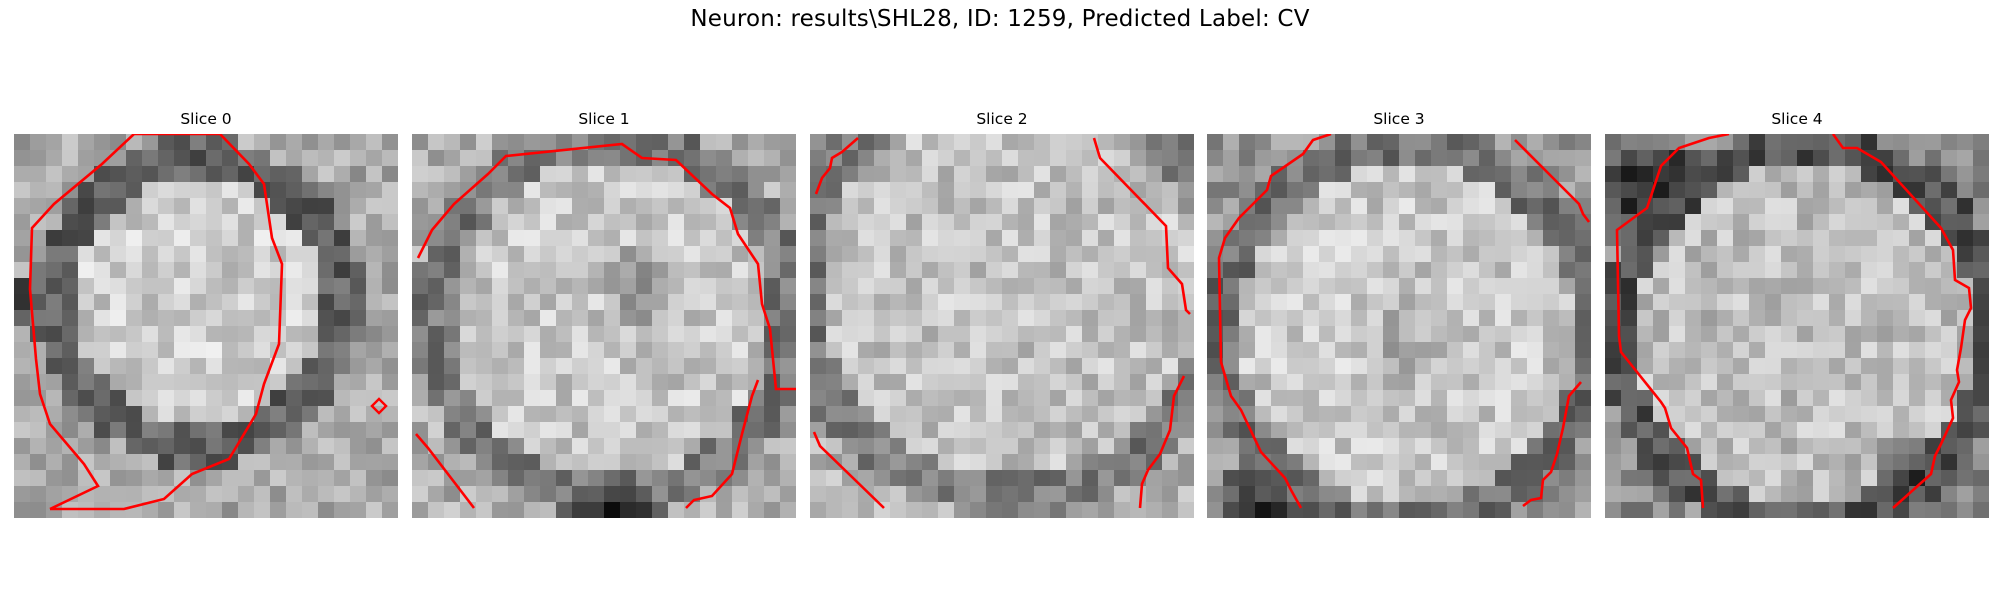  What do you see at coordinates (379, 406) in the screenshot?
I see `small-contour-marker` at bounding box center [379, 406].